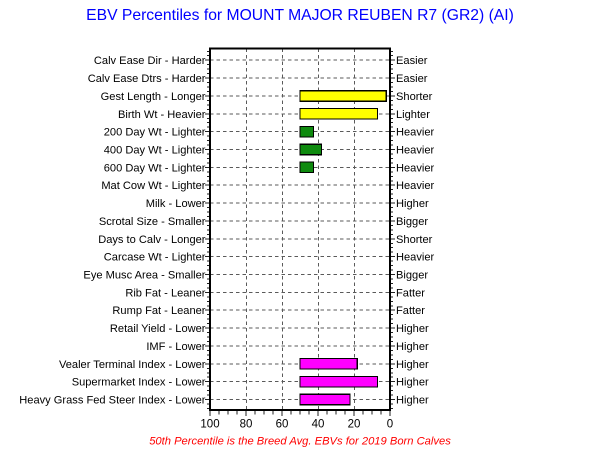 The height and width of the screenshot is (460, 600). I want to click on svg-text: Eye Musc Area - Smaller, so click(144, 276).